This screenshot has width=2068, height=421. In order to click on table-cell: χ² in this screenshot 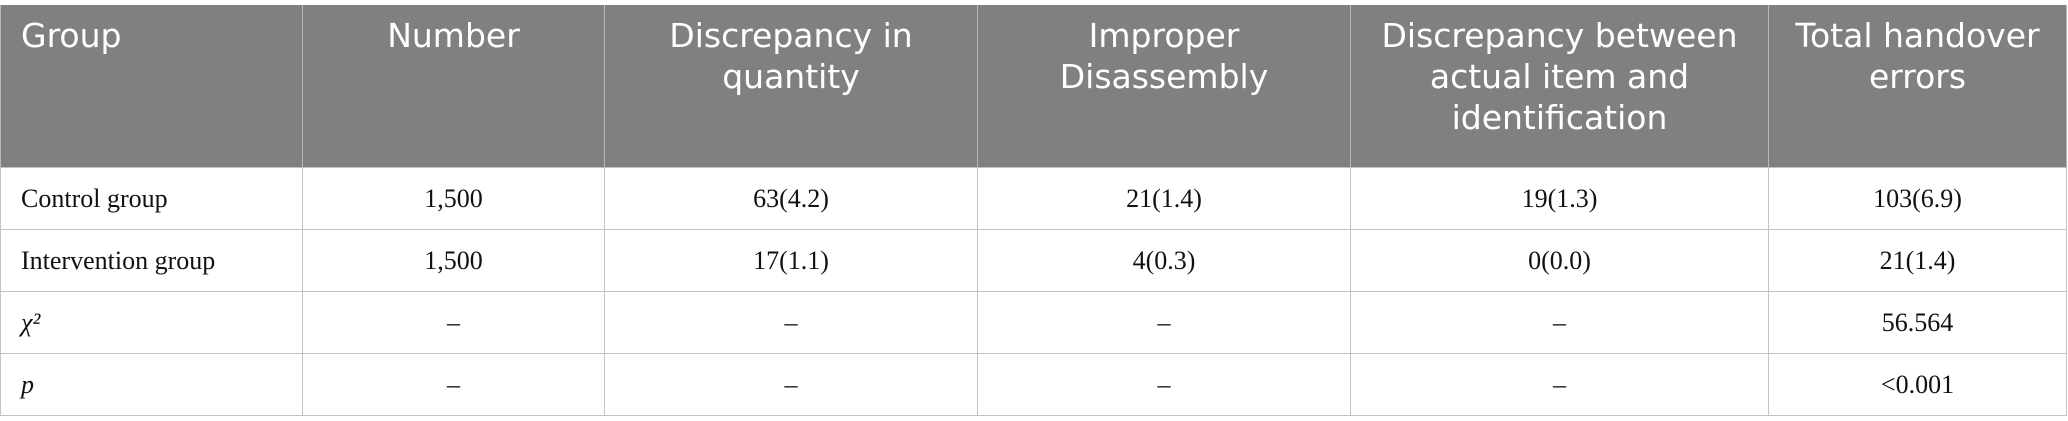, I will do `click(151, 322)`.